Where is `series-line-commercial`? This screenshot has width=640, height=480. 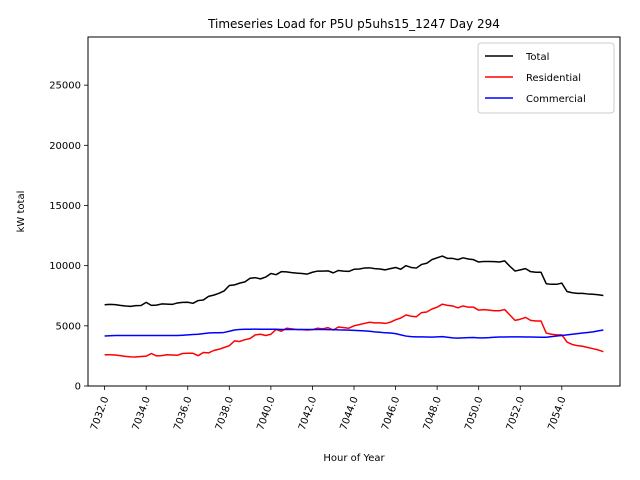
series-line-commercial is located at coordinates (354, 333).